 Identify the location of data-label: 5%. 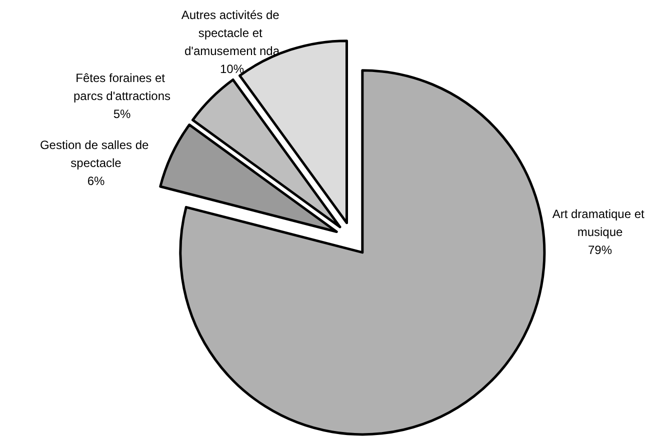
(122, 114).